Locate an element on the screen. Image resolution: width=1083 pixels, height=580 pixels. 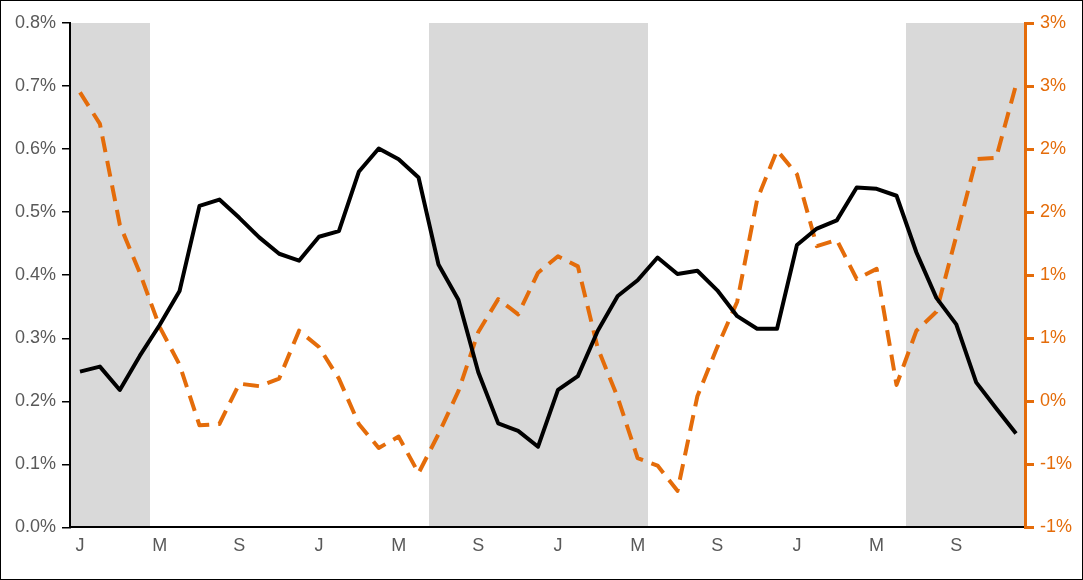
y-tick-label: 0.3% is located at coordinates (36, 337).